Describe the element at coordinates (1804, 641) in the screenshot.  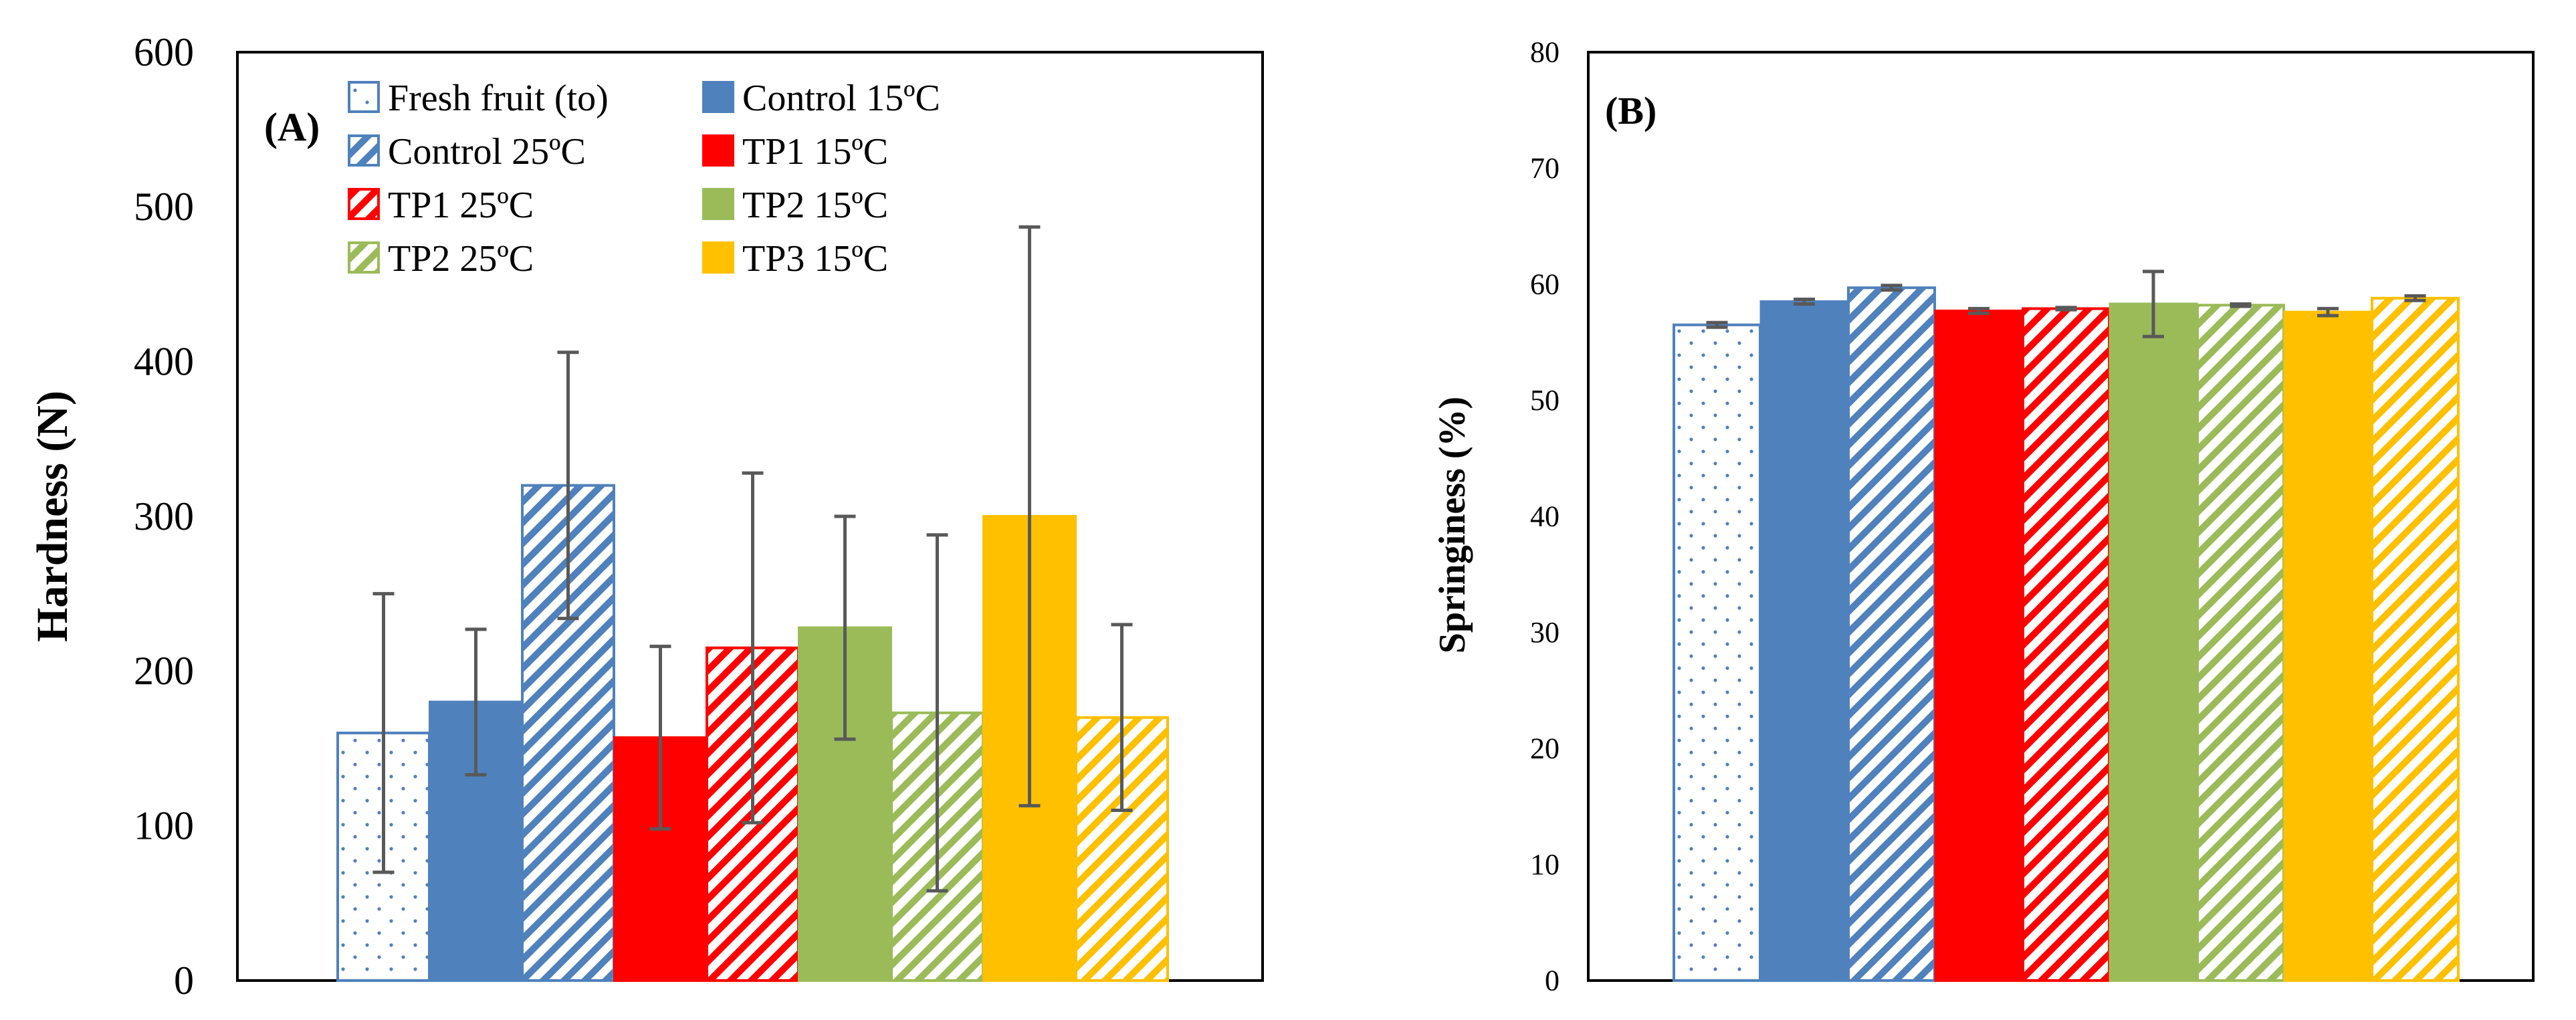
I see `panel-b-bar-control-15-c` at that location.